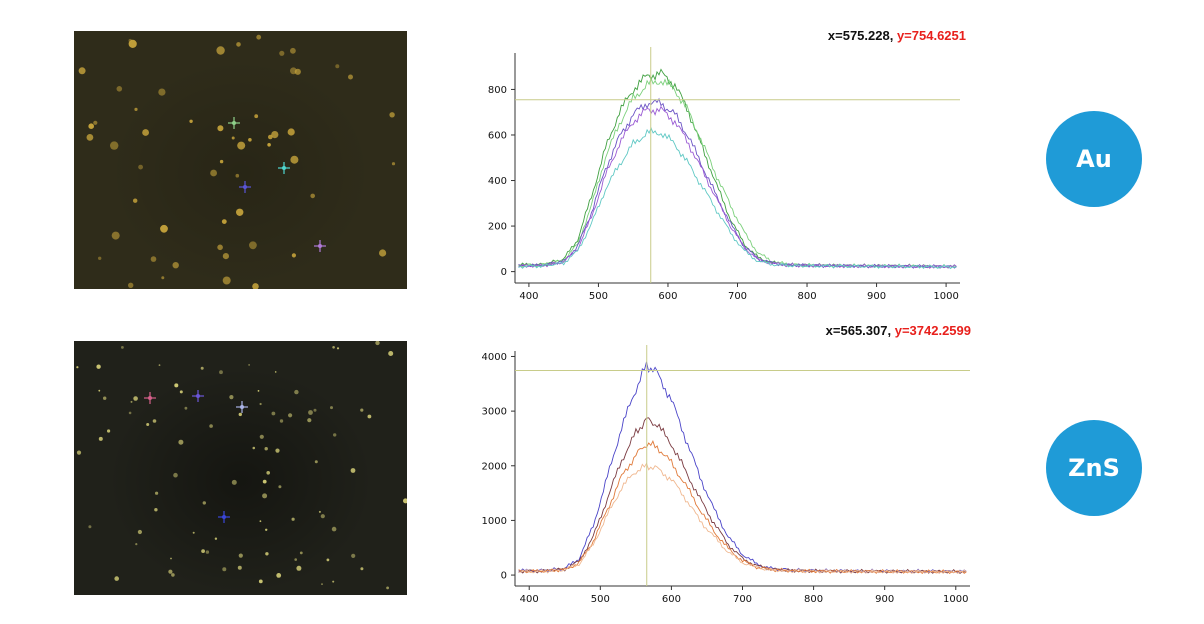 The height and width of the screenshot is (624, 1204). What do you see at coordinates (497, 135) in the screenshot?
I see `au-y-tick-label: 600` at bounding box center [497, 135].